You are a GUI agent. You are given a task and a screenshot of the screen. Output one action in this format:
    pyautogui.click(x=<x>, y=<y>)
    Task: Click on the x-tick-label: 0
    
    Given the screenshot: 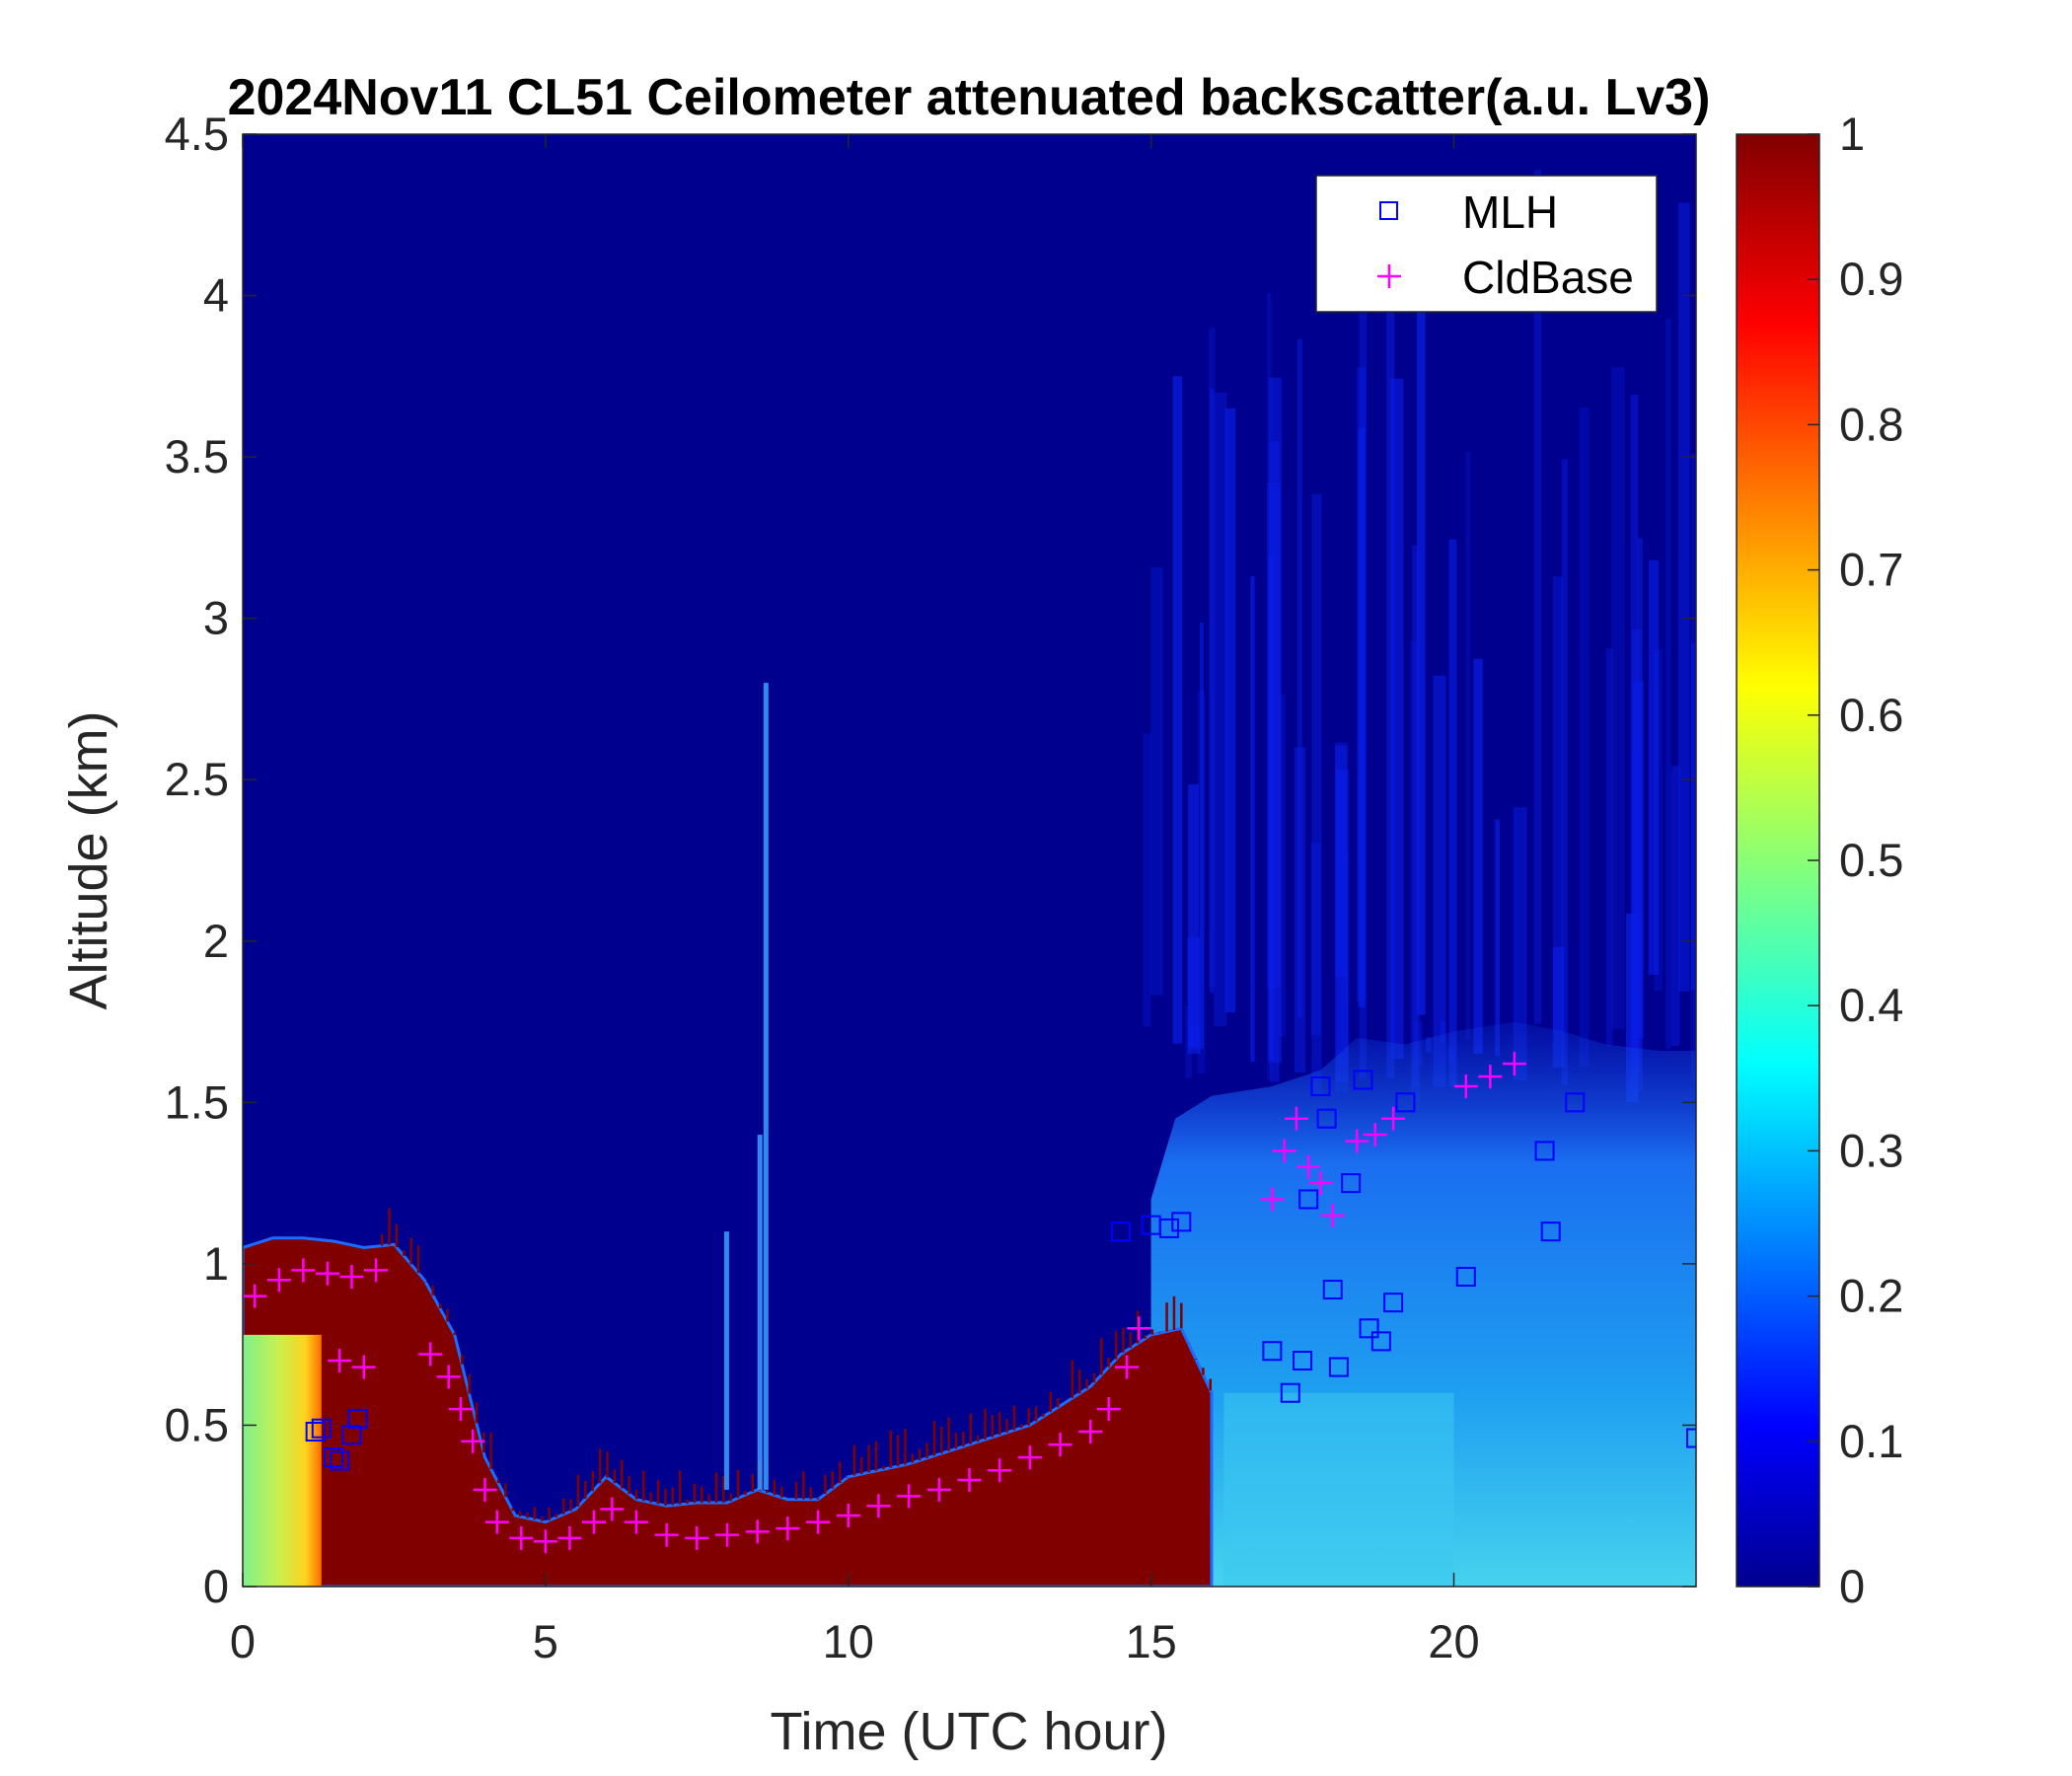 What is the action you would take?
    pyautogui.click(x=243, y=1641)
    